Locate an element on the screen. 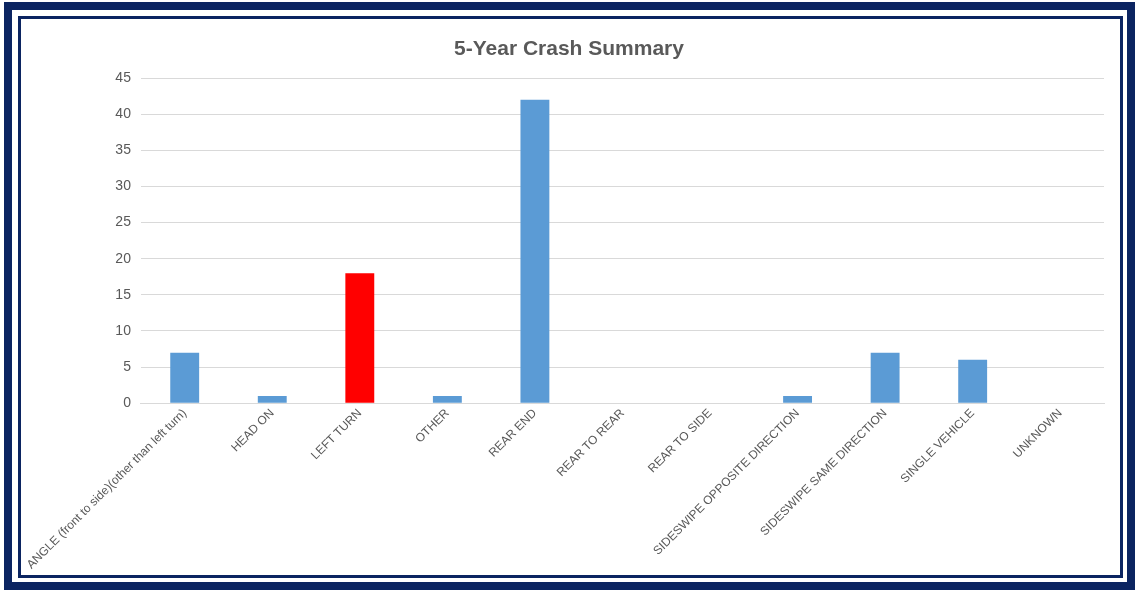 Image resolution: width=1135 pixels, height=592 pixels. y-tick-label: 30 is located at coordinates (123, 185).